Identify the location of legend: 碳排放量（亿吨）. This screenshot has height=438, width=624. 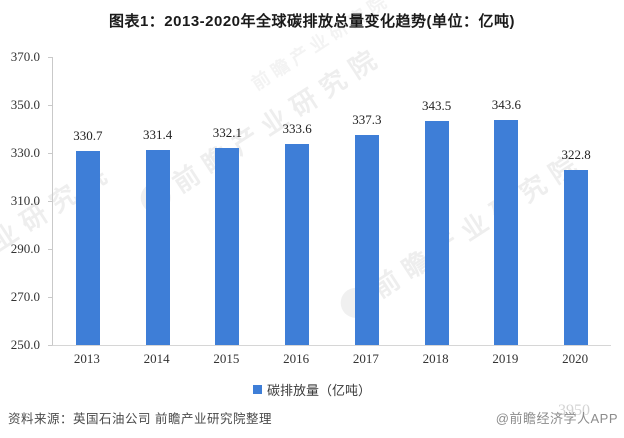
(312, 389).